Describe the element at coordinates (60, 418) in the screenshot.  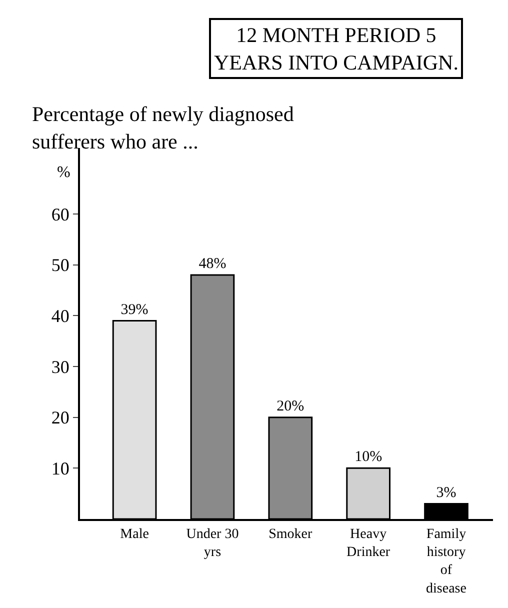
I see `y-tick-label: 20` at that location.